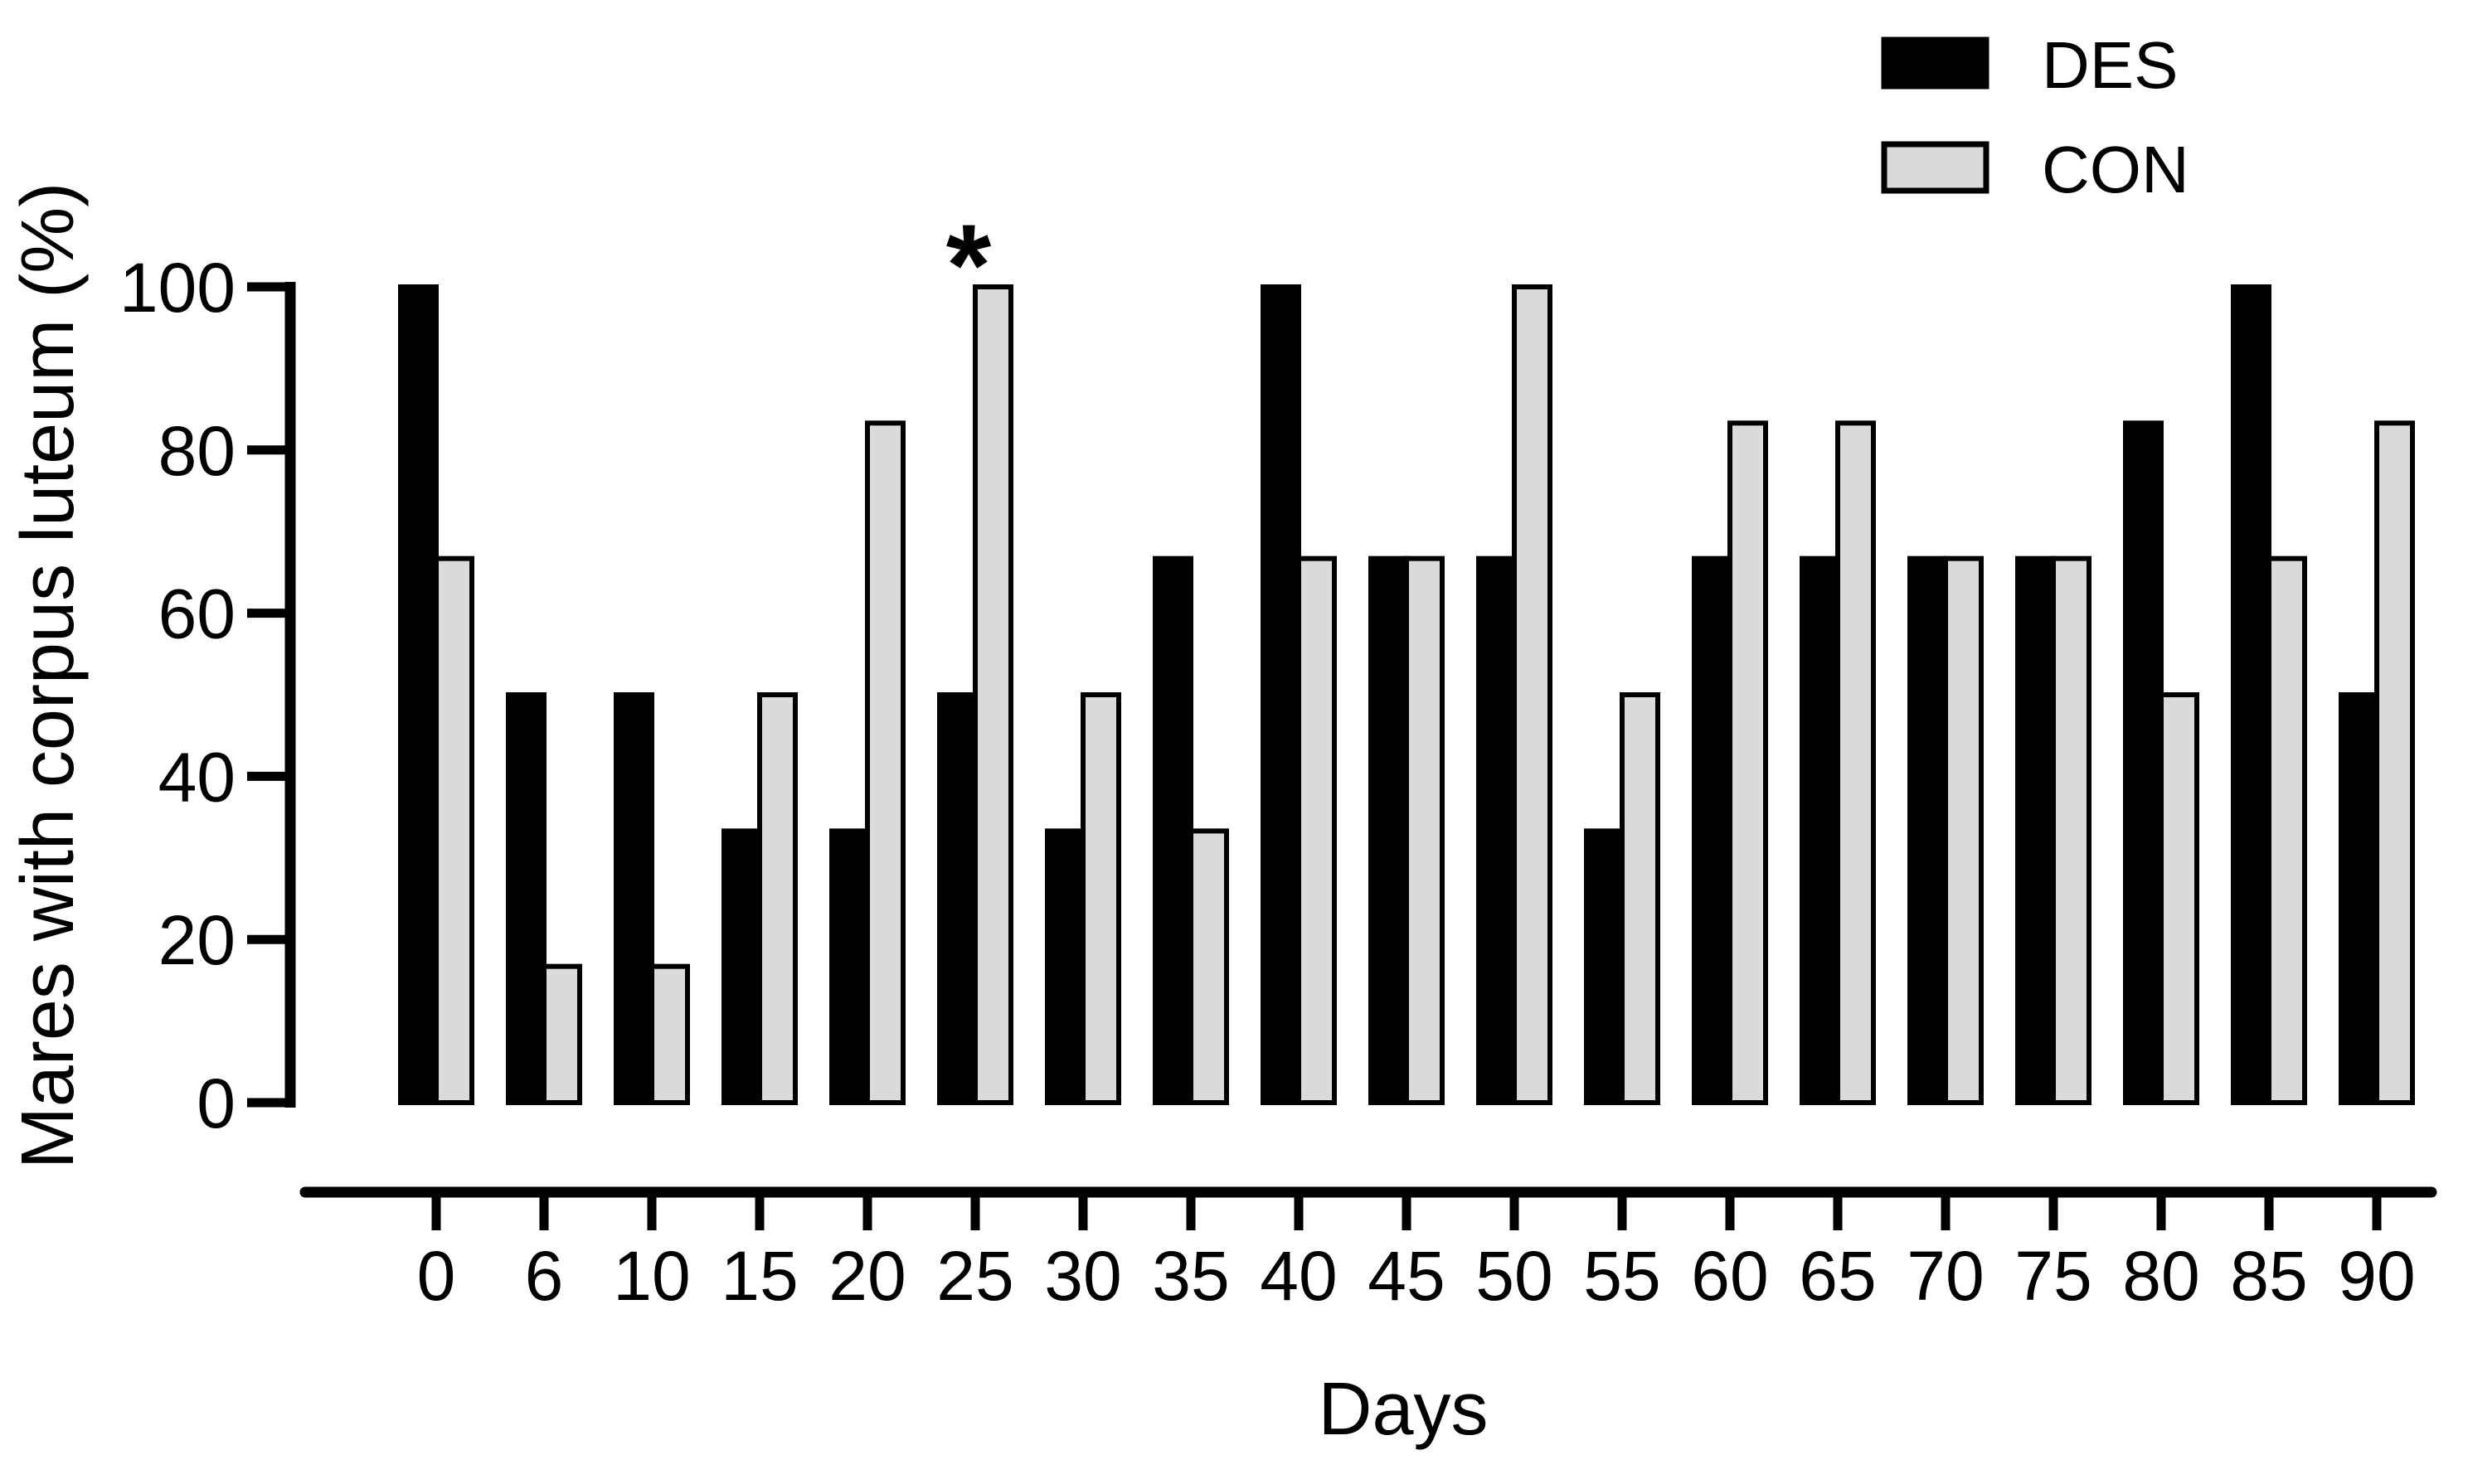 This screenshot has height=1484, width=2468. Describe the element at coordinates (197, 777) in the screenshot. I see `y-tick-label: 40` at that location.